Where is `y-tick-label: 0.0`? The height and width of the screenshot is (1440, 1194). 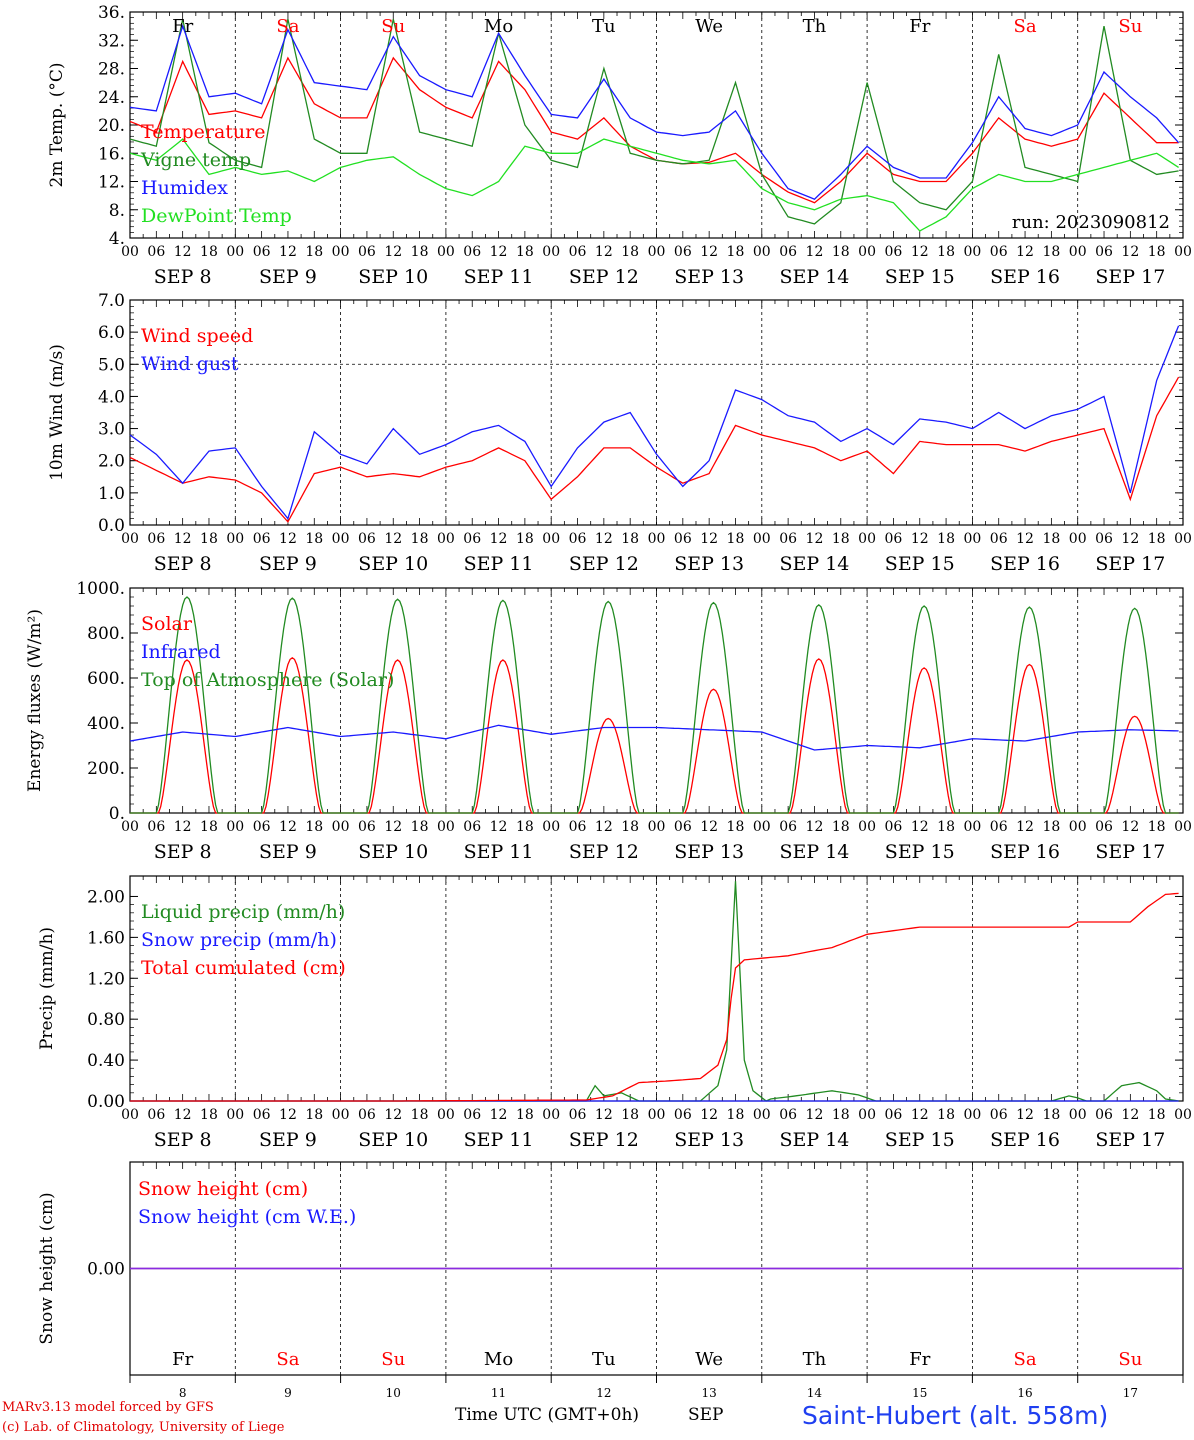 y-tick-label: 0.0 is located at coordinates (111, 526).